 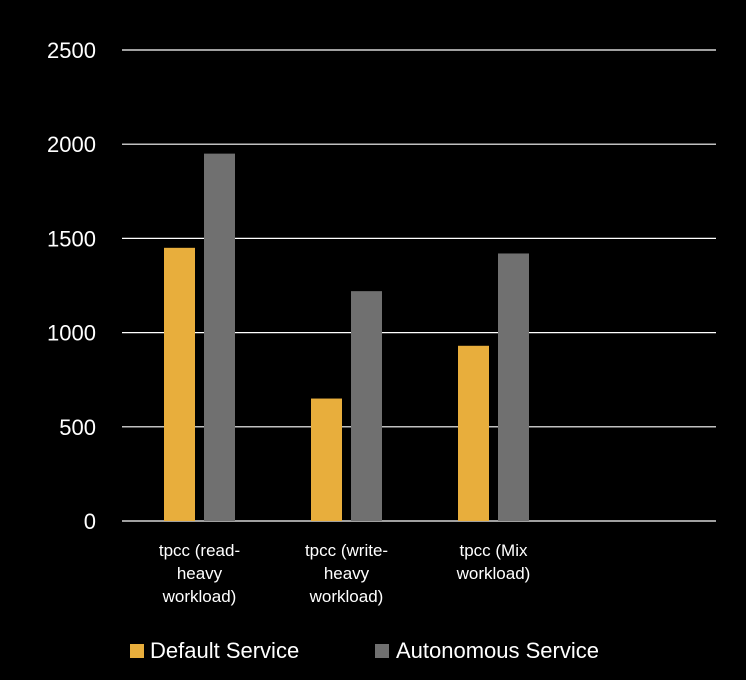 What do you see at coordinates (90, 521) in the screenshot?
I see `y-tick-label: 0` at bounding box center [90, 521].